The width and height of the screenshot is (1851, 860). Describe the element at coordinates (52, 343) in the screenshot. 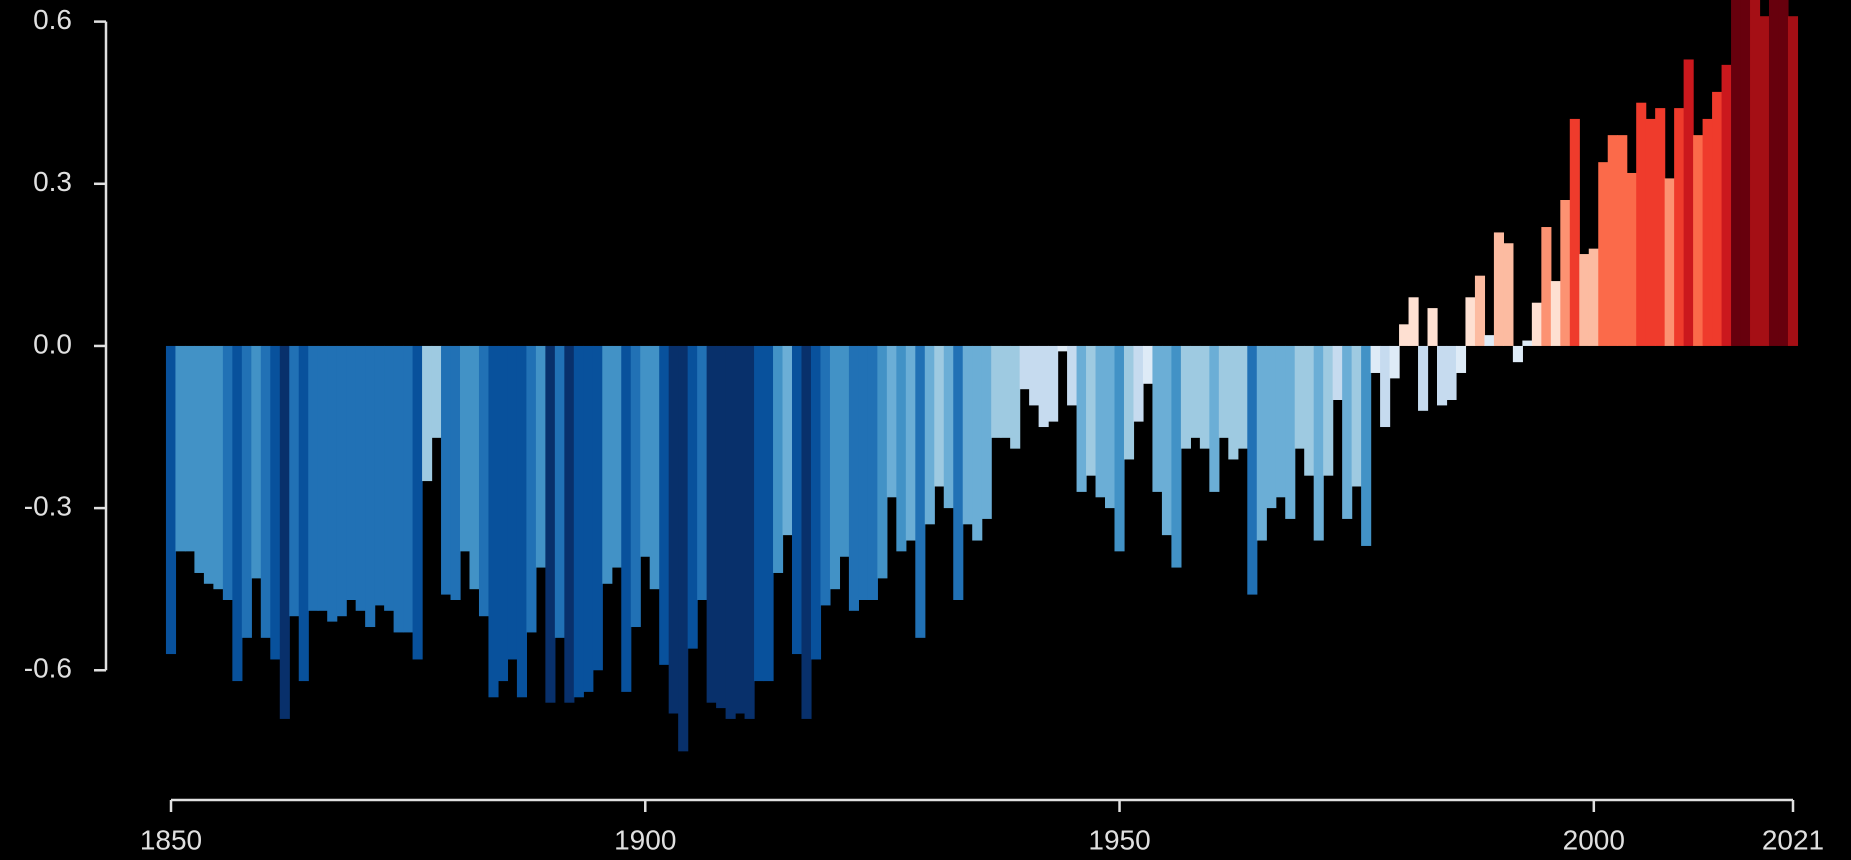

I see `y-tick-label: 0.0` at that location.